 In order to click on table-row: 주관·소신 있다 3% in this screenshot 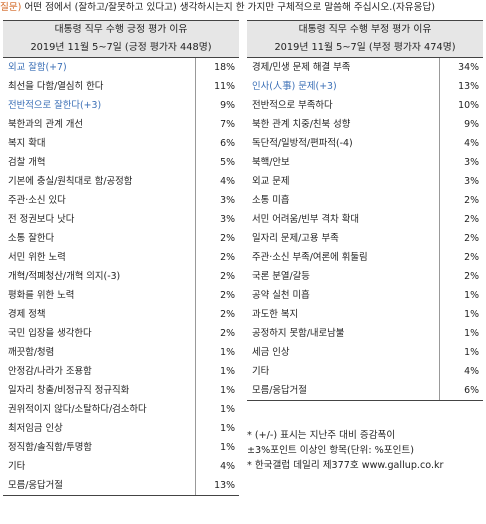, I will do `click(121, 200)`.